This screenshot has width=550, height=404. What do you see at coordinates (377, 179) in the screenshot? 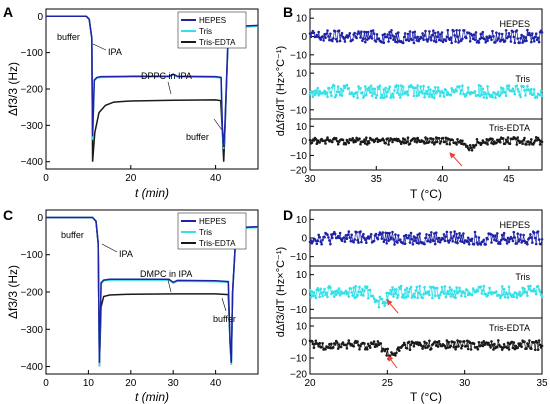
I see `x-tick-label: 35` at bounding box center [377, 179].